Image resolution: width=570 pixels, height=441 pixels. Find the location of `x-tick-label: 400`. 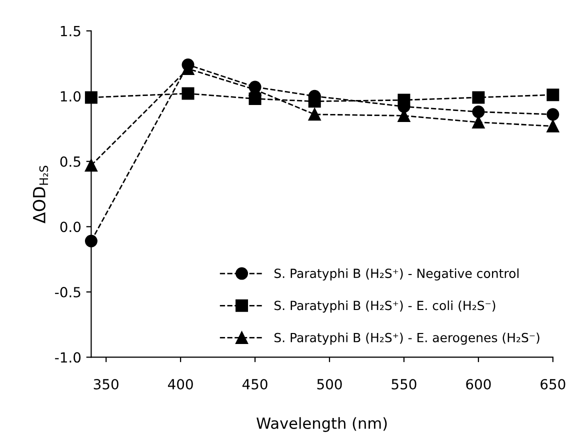

x-tick-label: 400 is located at coordinates (180, 384).